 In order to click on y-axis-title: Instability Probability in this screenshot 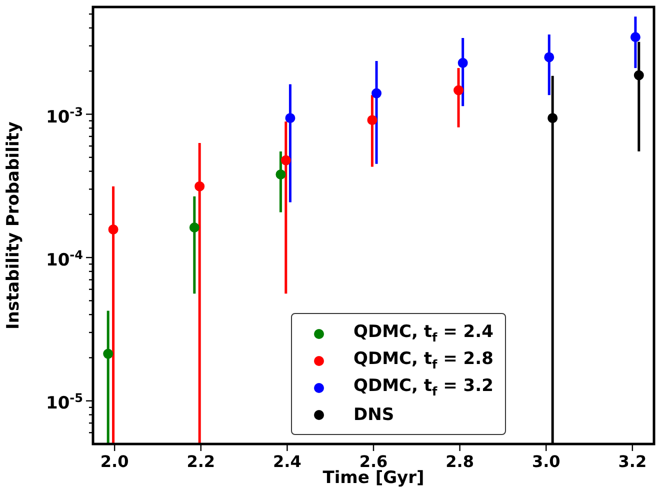, I will do `click(14, 226)`.